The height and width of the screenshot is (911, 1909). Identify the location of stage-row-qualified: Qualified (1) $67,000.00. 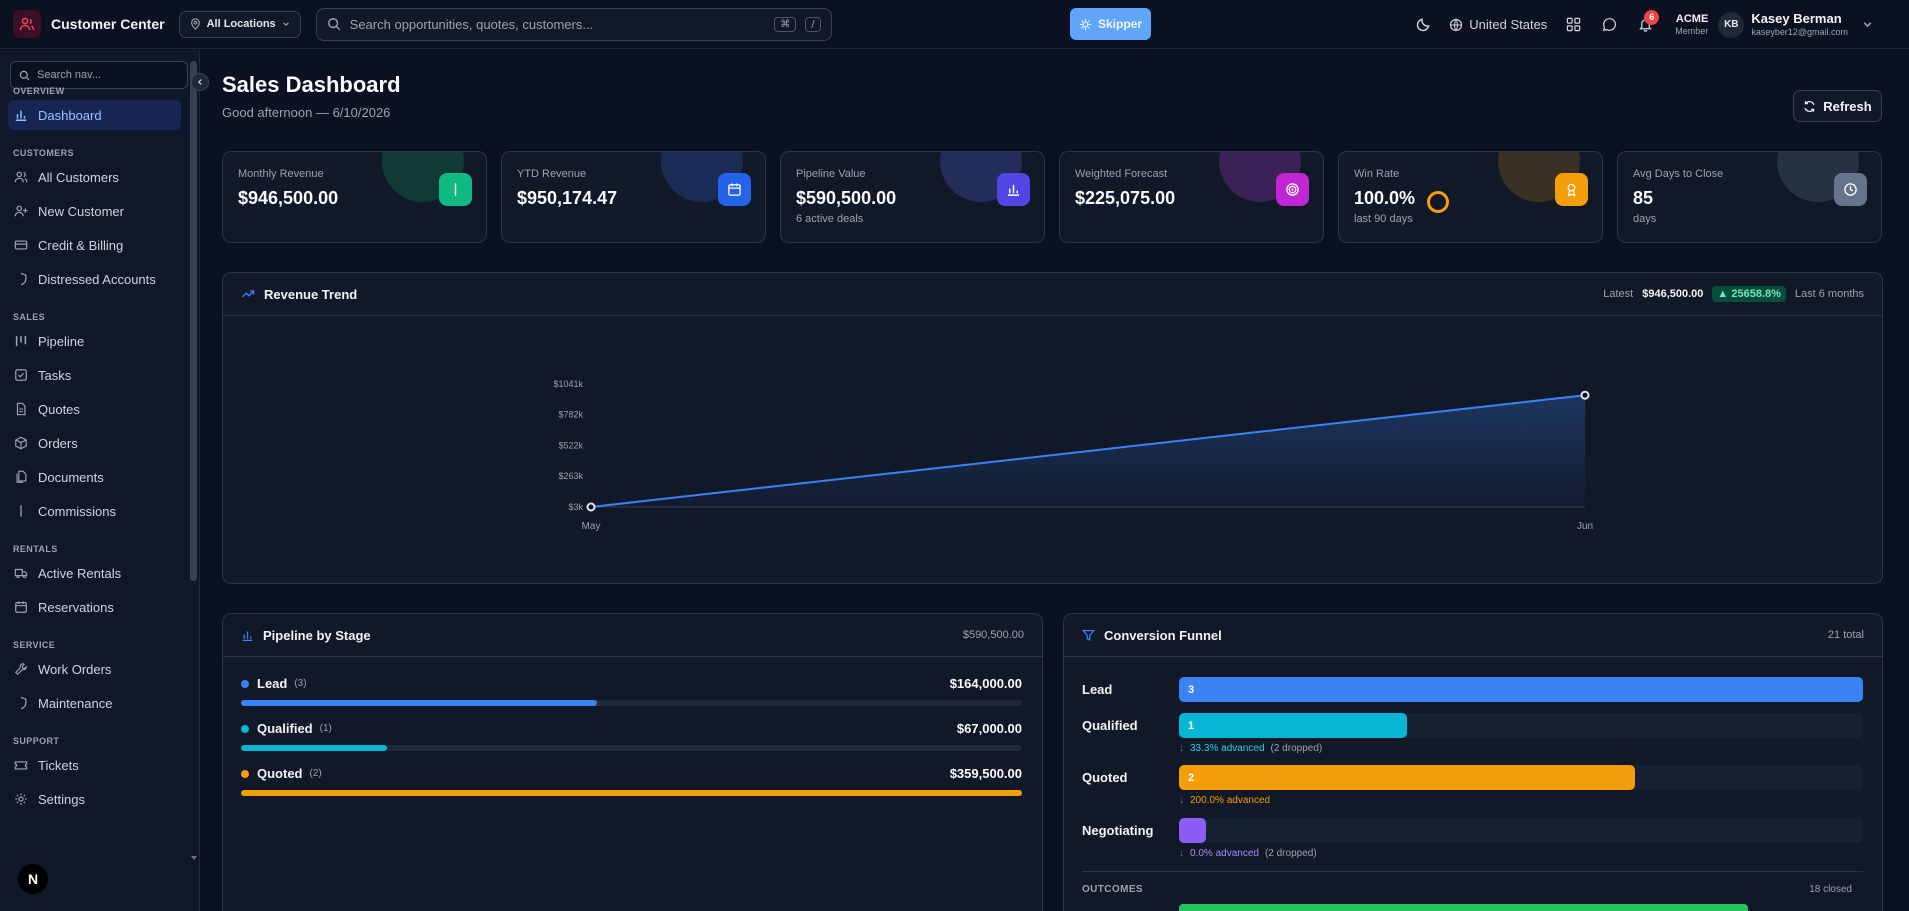
(631, 736).